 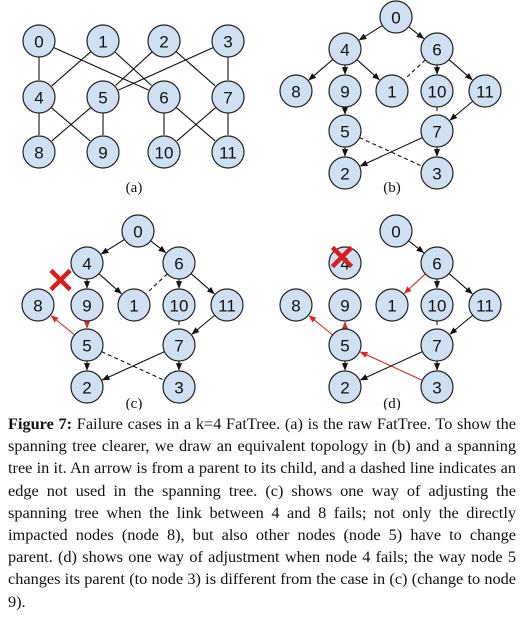 I want to click on panel-label: (b), so click(x=392, y=188).